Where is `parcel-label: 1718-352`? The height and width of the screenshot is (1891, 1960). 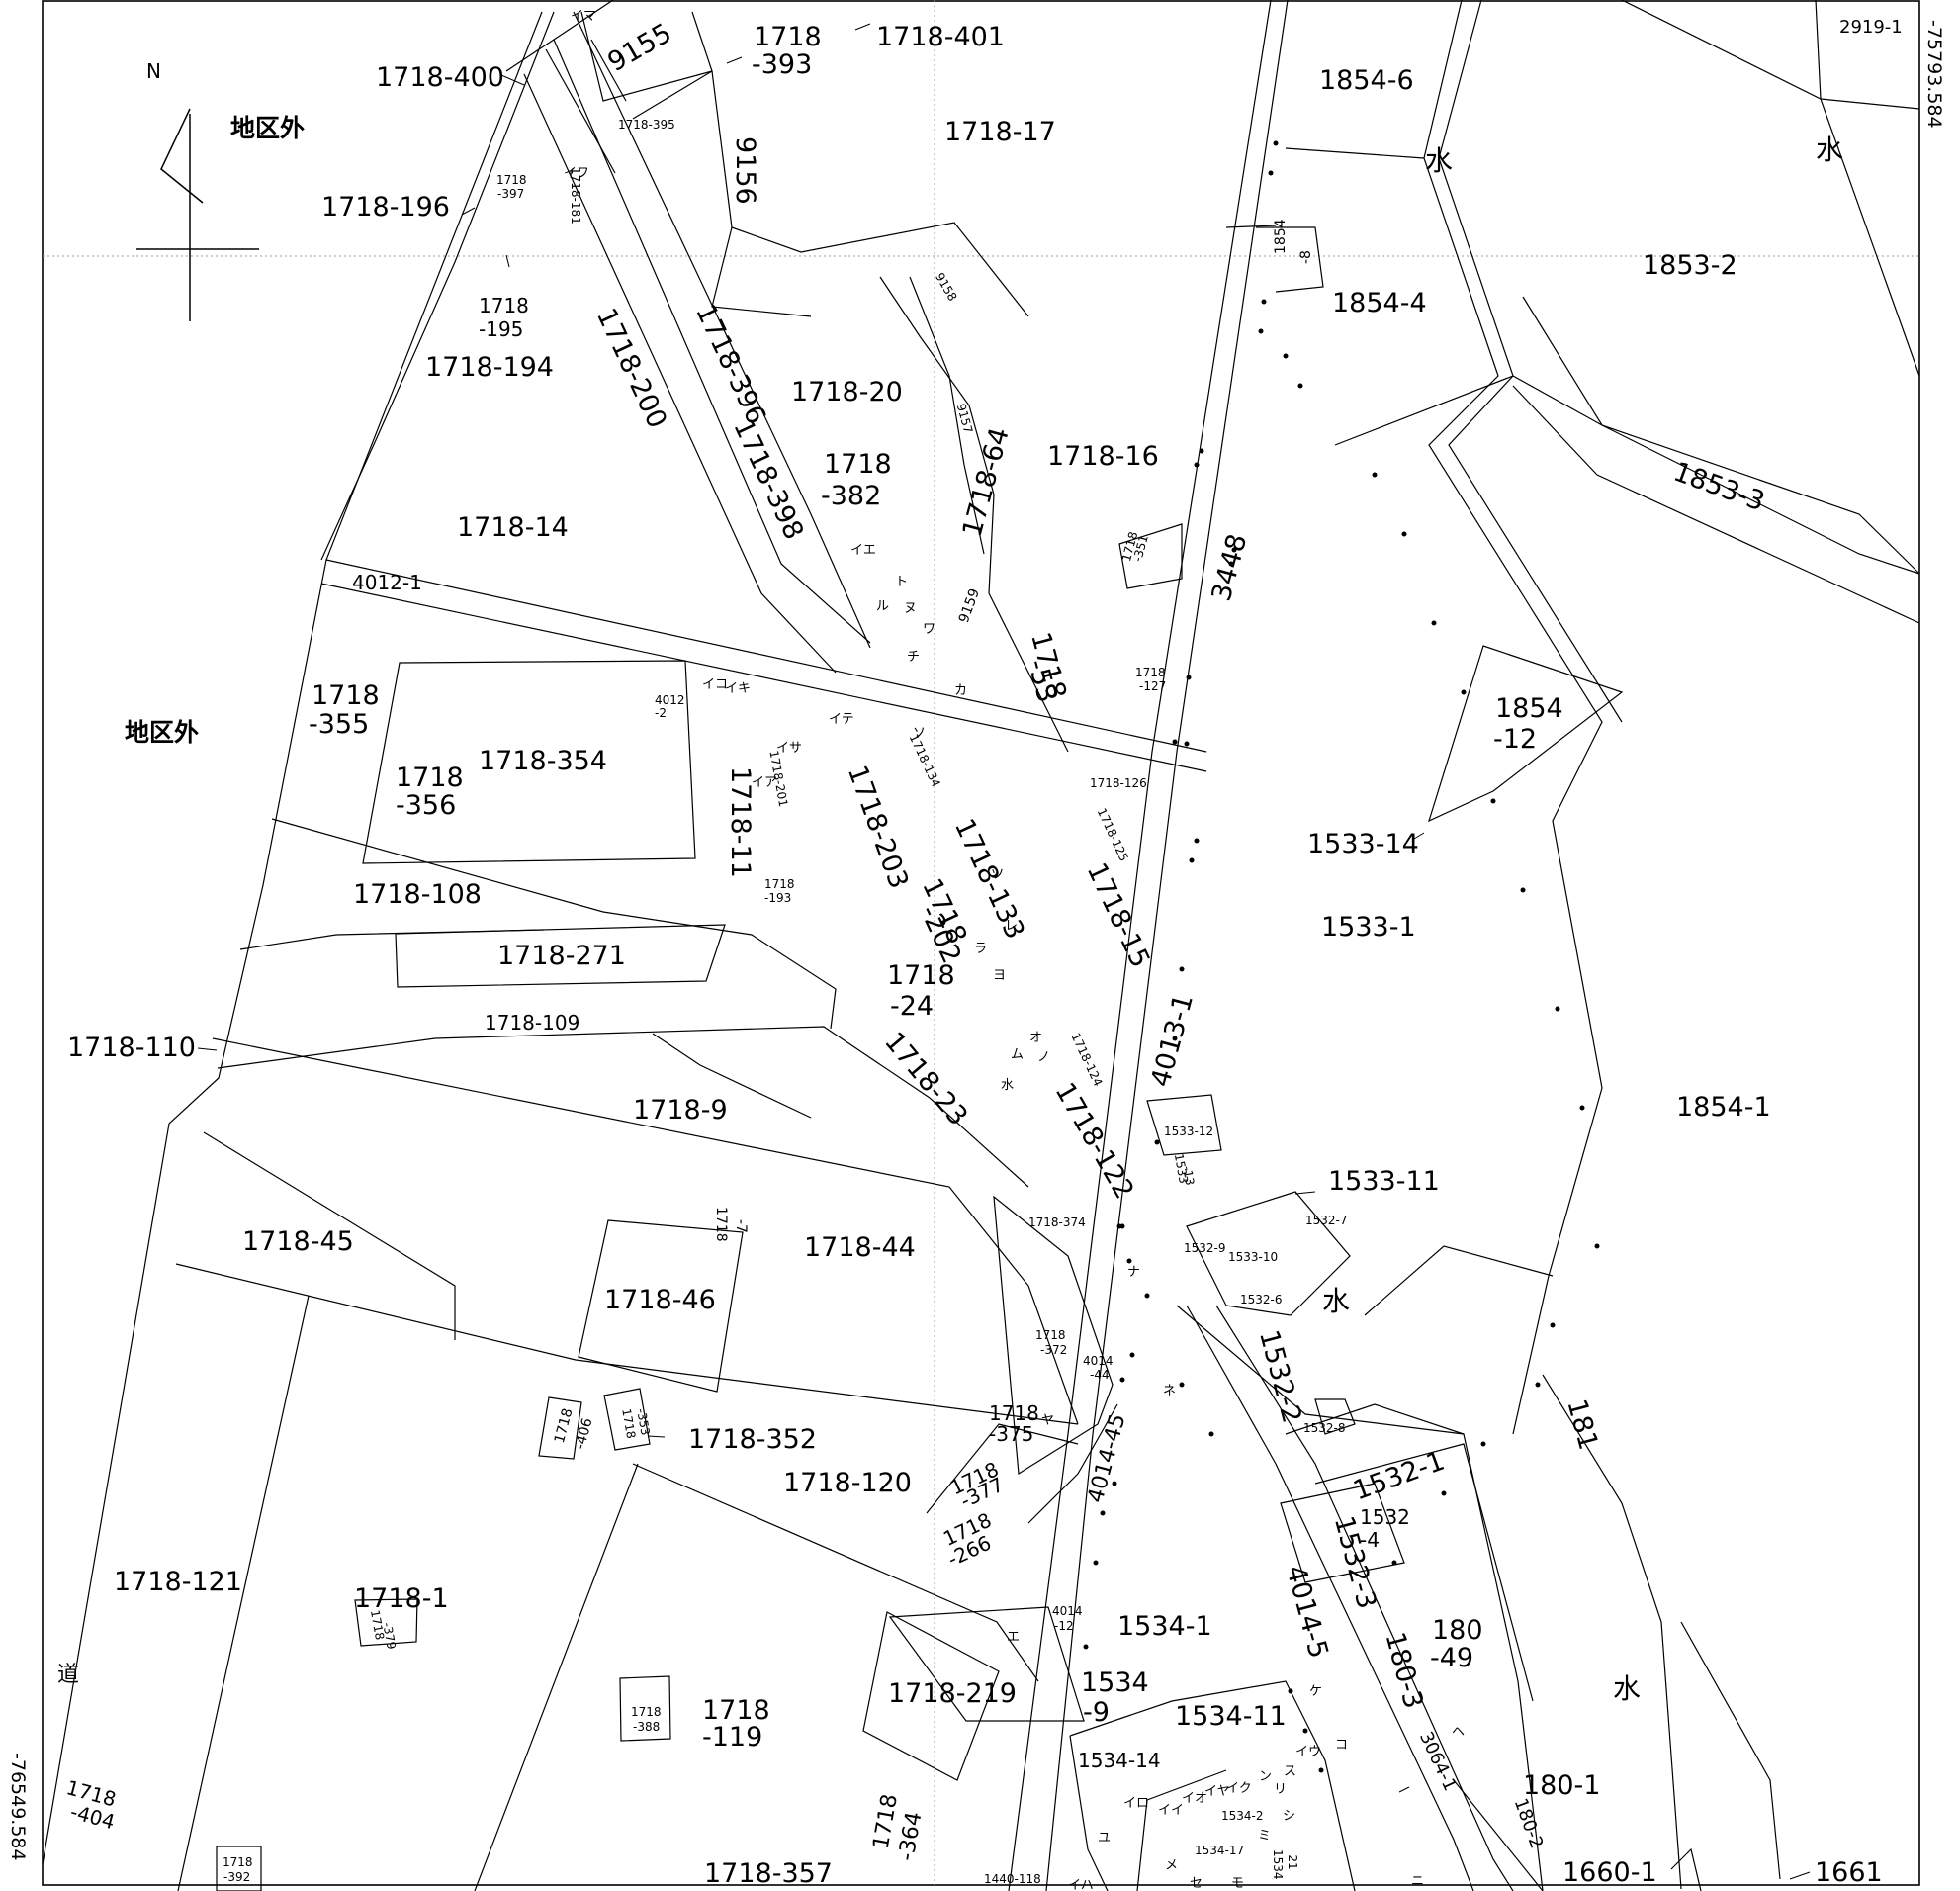
parcel-label: 1718-352 is located at coordinates (752, 1439).